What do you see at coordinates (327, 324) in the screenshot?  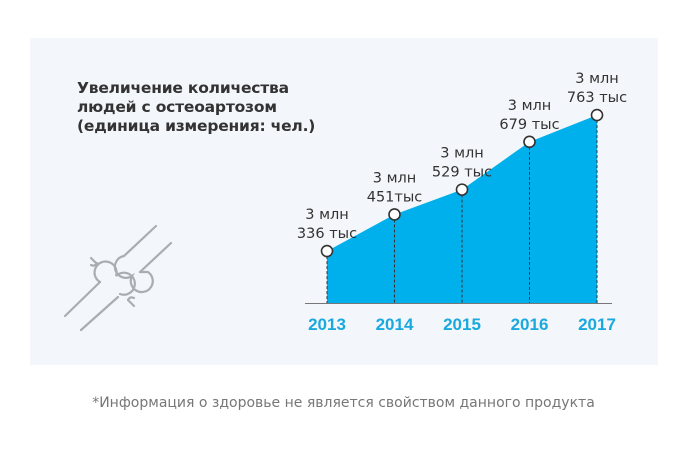 I see `x-tick-label: 2013` at bounding box center [327, 324].